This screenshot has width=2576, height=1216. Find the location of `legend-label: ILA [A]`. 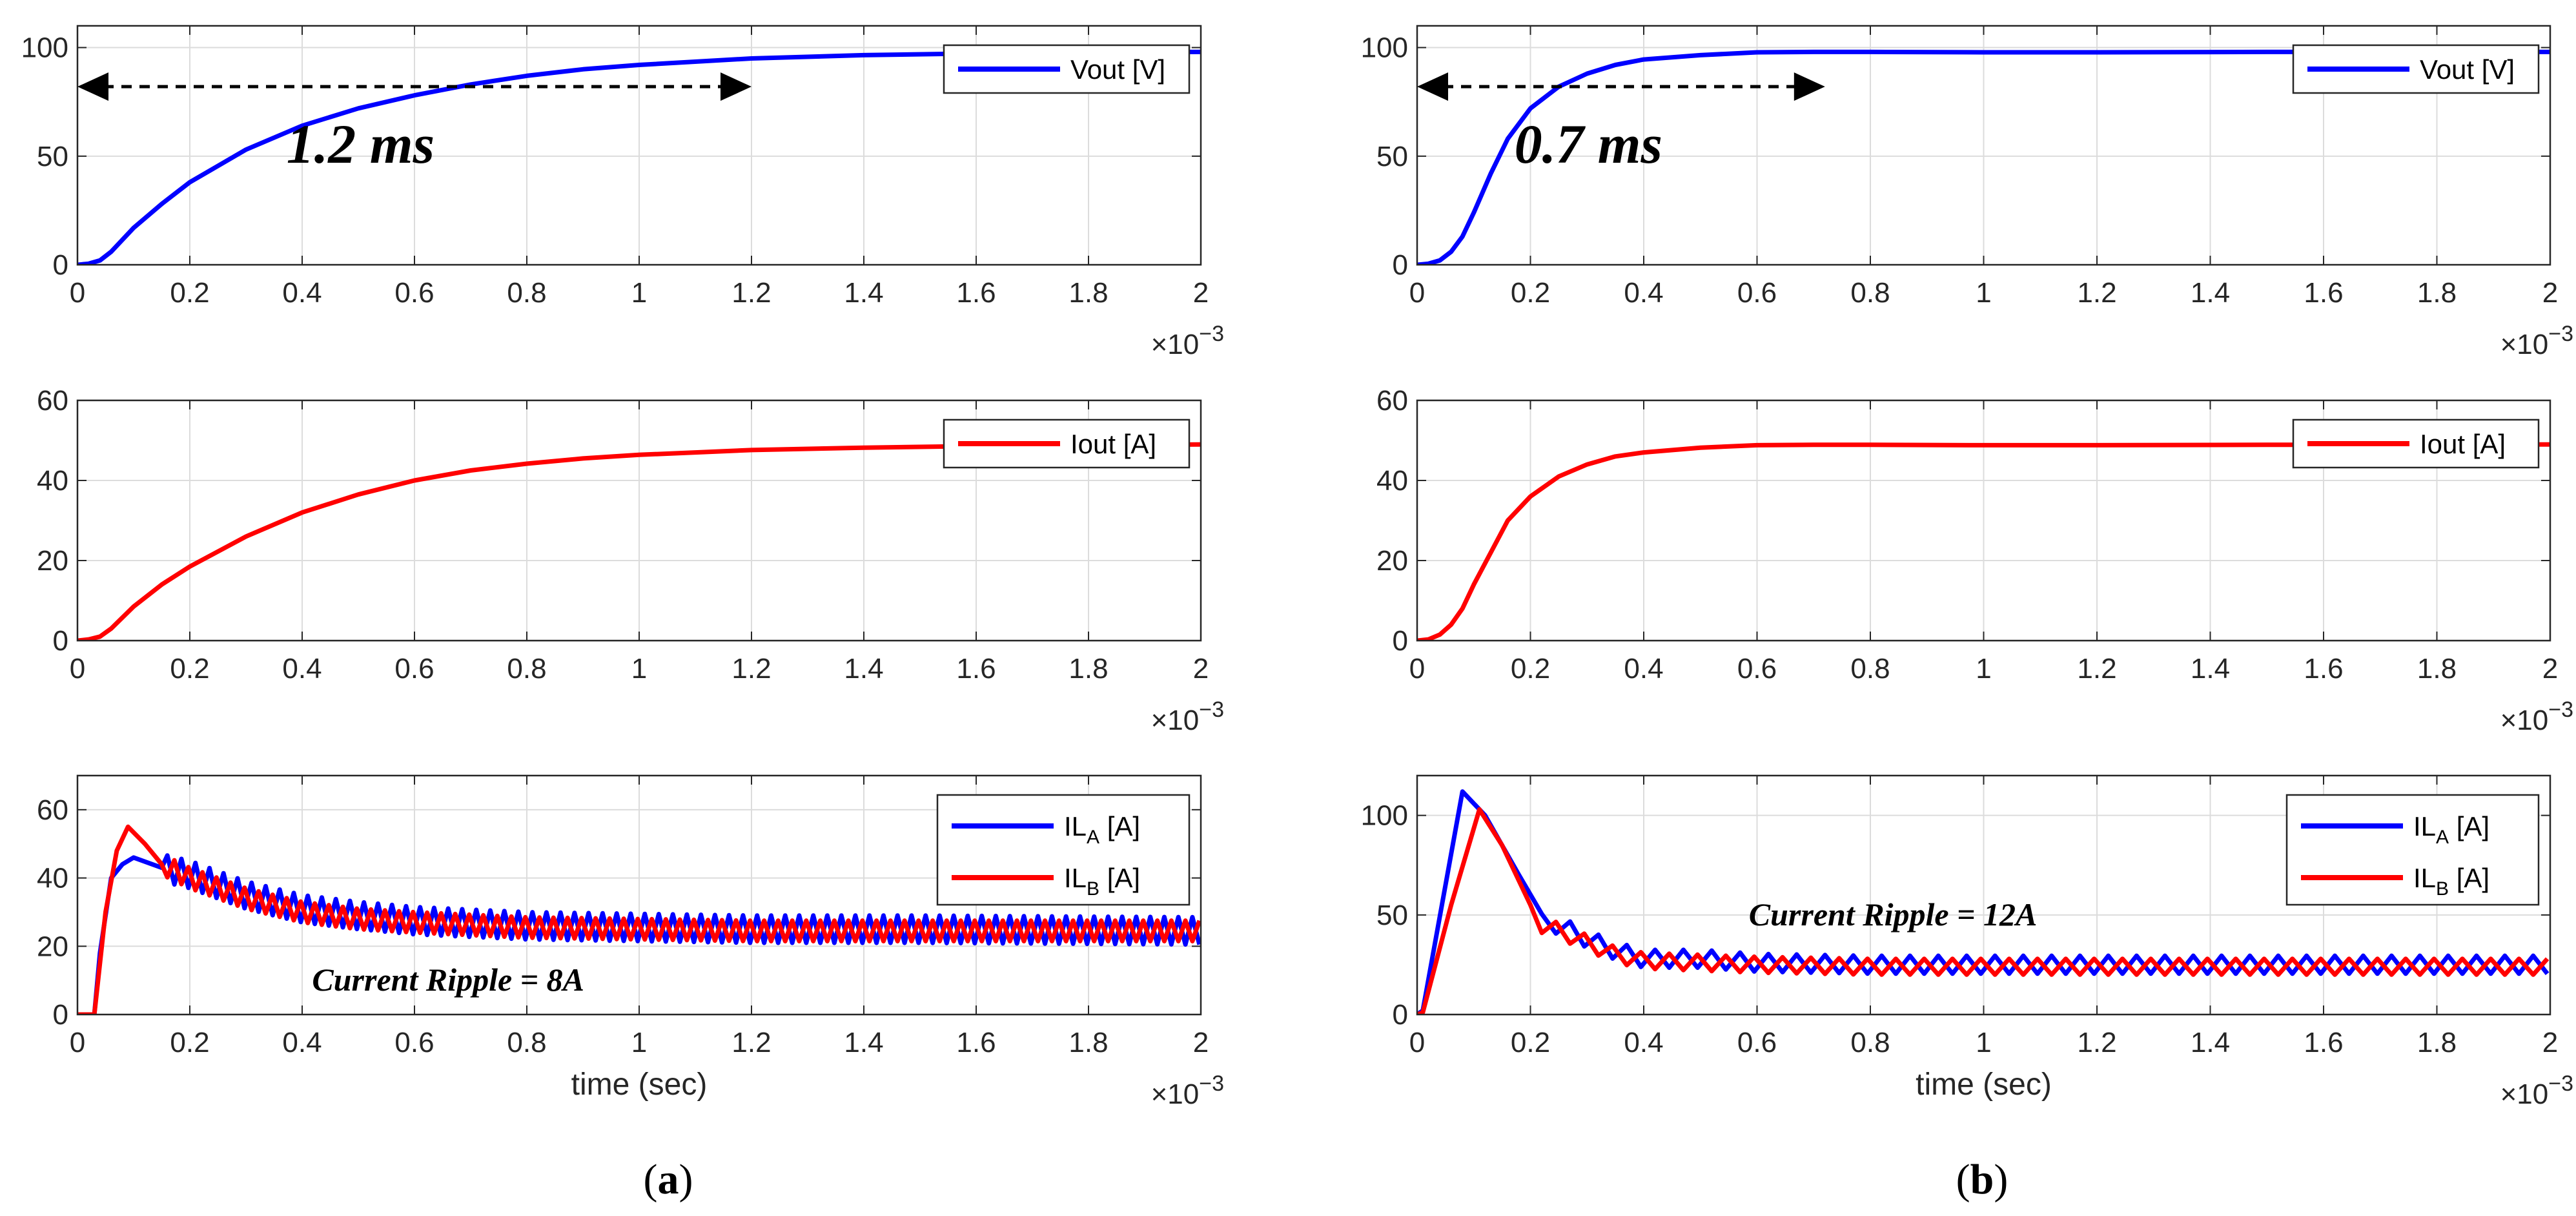

legend-label: ILA [A] is located at coordinates (2451, 829).